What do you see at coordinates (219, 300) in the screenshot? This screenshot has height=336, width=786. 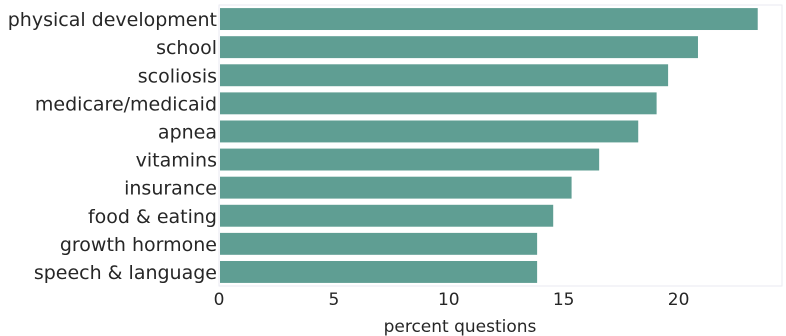 I see `x-tick-label: 0` at bounding box center [219, 300].